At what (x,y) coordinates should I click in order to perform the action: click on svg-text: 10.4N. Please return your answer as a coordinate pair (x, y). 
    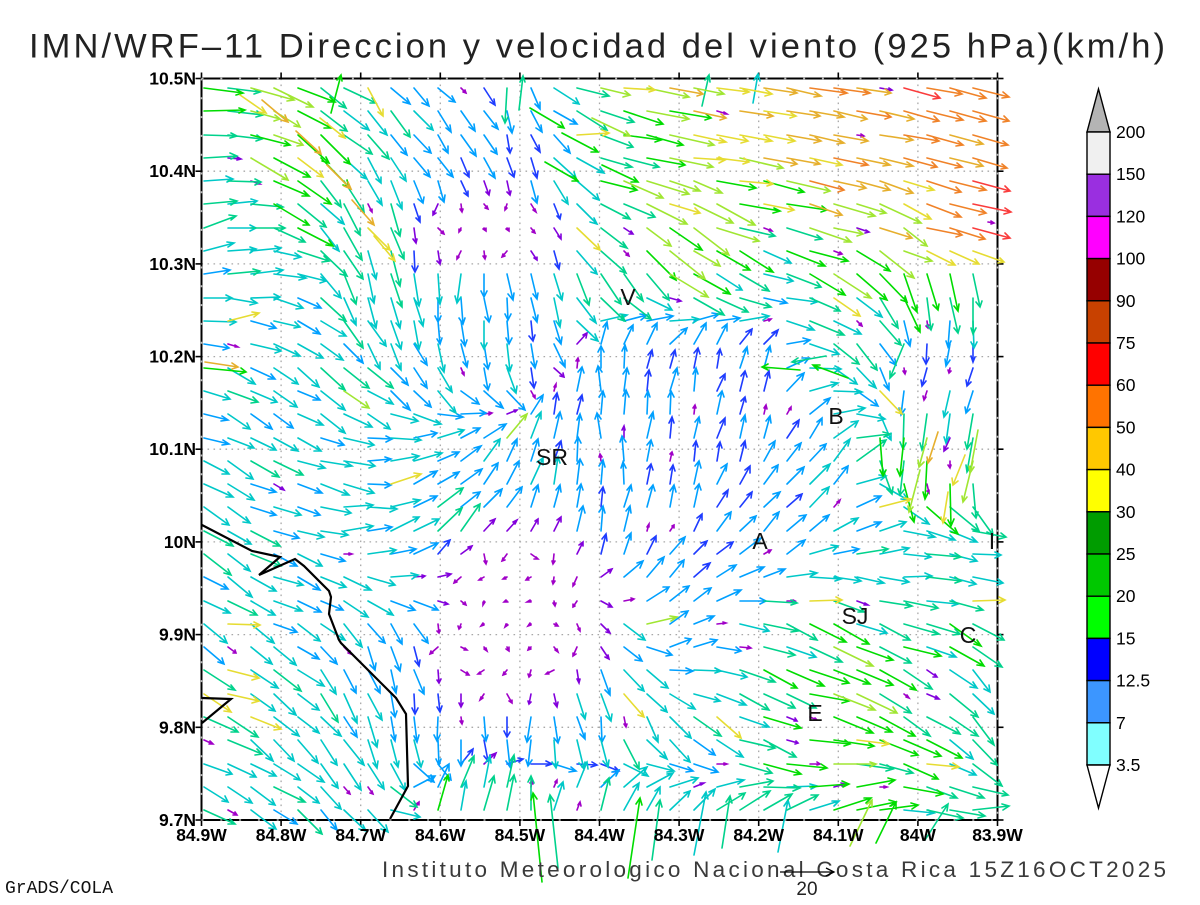
    Looking at the image, I should click on (172, 171).